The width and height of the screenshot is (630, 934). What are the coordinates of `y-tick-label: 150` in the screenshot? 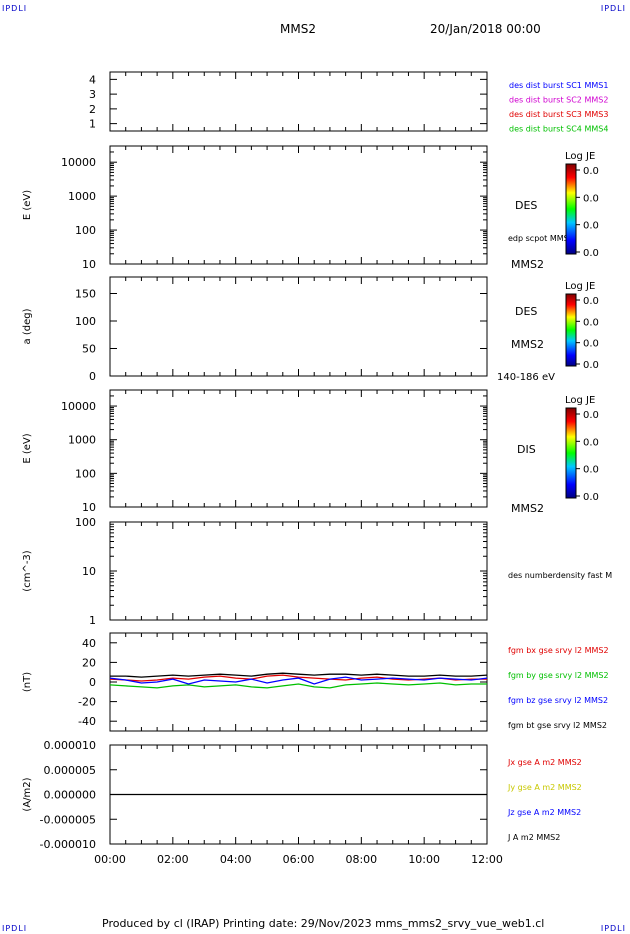 It's located at (85, 294).